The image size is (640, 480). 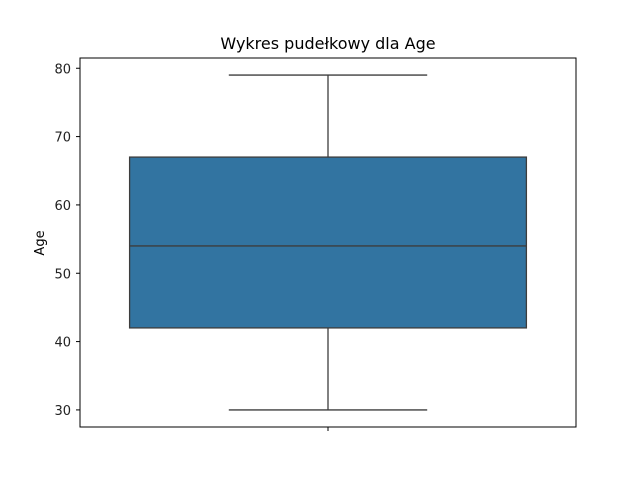 What do you see at coordinates (62, 343) in the screenshot?
I see `y-tick-label: 40` at bounding box center [62, 343].